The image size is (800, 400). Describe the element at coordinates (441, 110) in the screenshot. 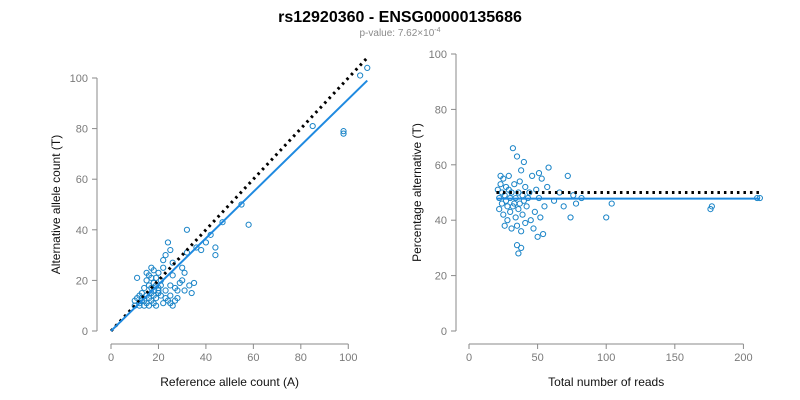

I see `right-y-tick-label: 80` at that location.